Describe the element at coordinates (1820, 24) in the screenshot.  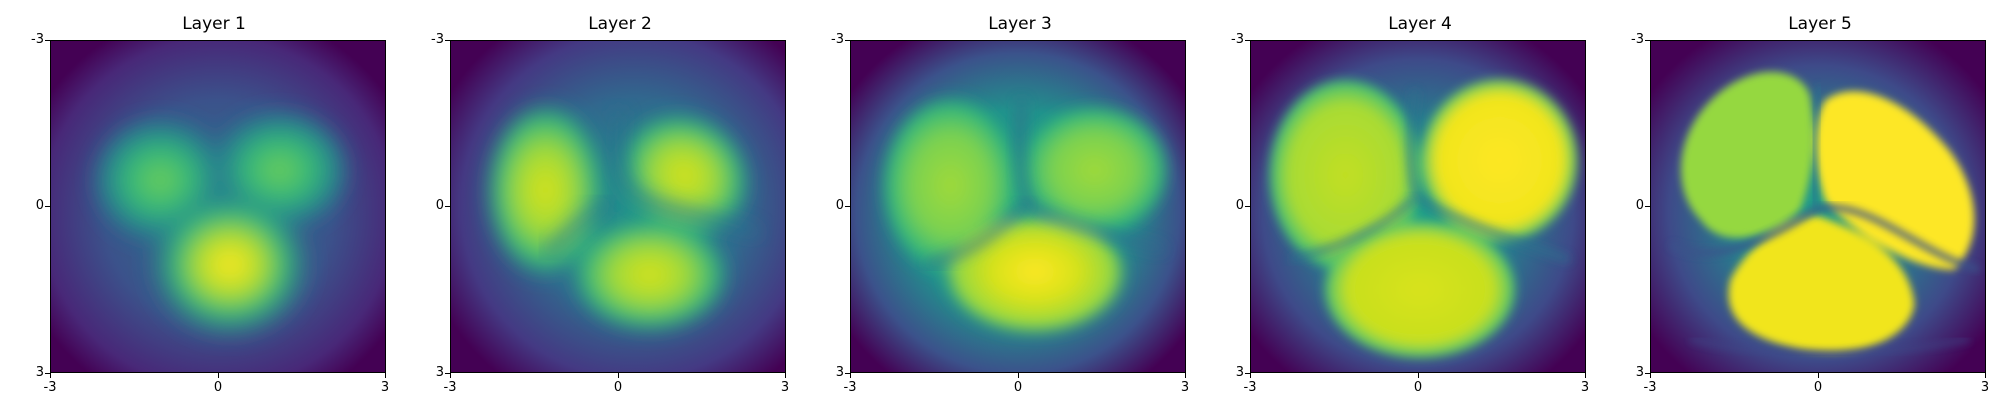
I see `panel-title: Layer 5` at that location.